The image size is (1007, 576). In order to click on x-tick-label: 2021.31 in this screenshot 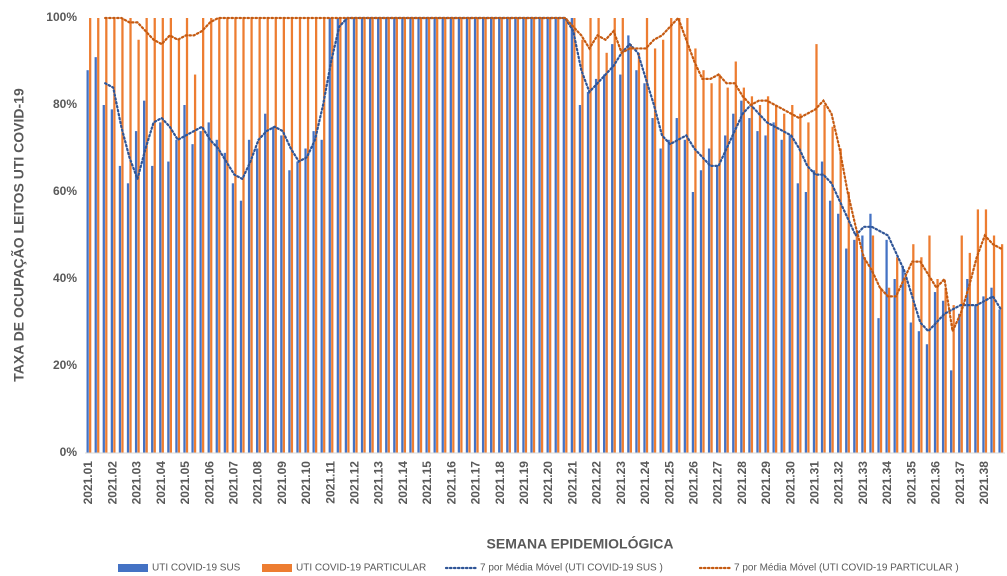, I will do `click(815, 483)`.